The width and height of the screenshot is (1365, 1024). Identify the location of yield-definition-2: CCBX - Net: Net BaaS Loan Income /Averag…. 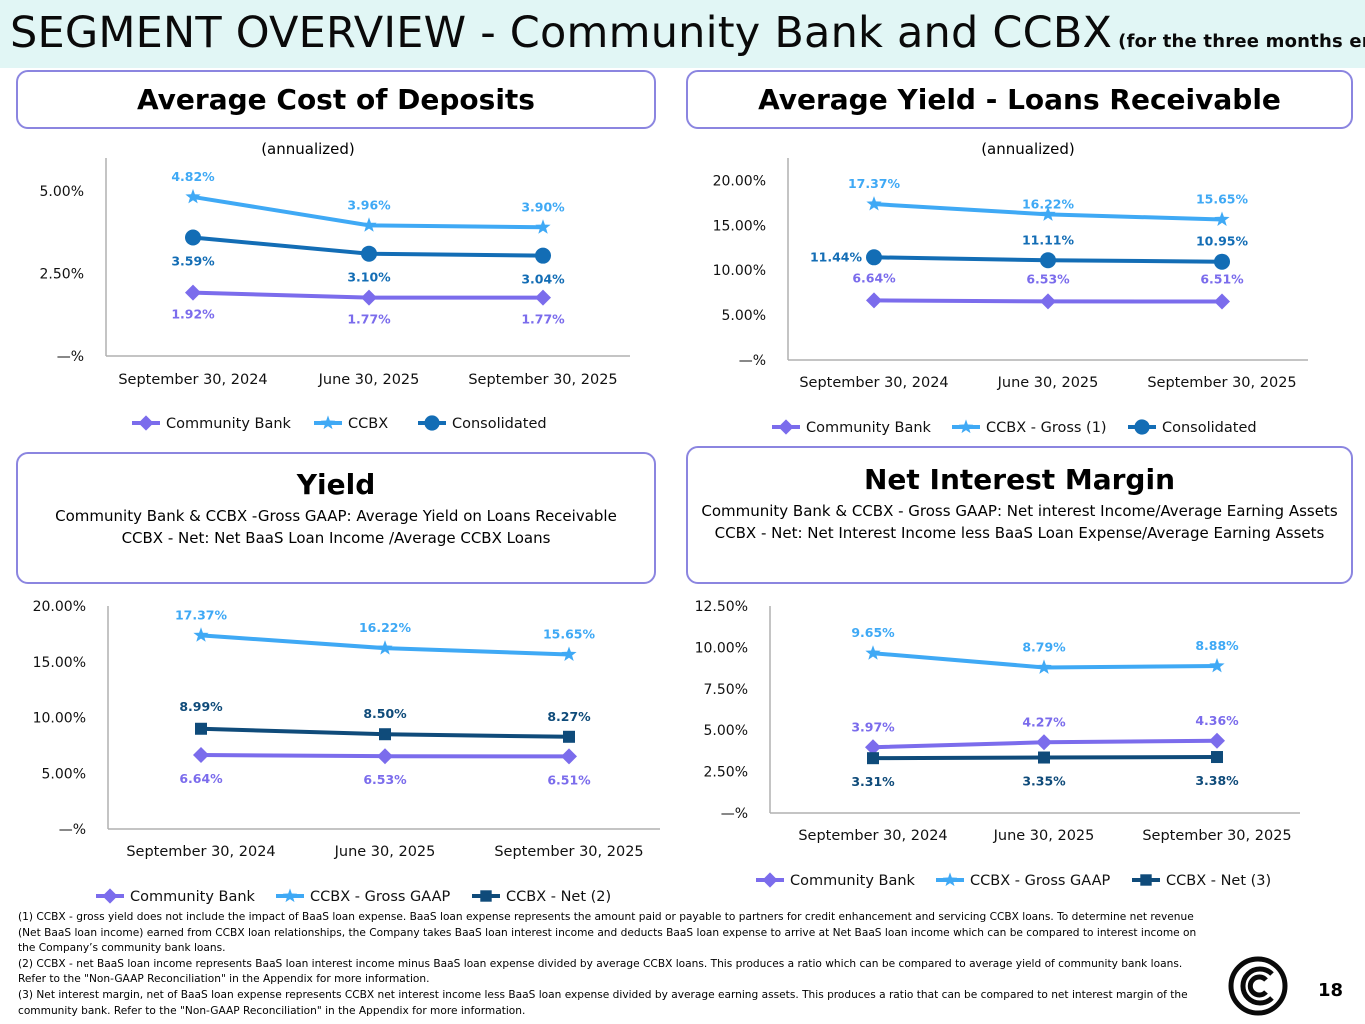
(336, 538).